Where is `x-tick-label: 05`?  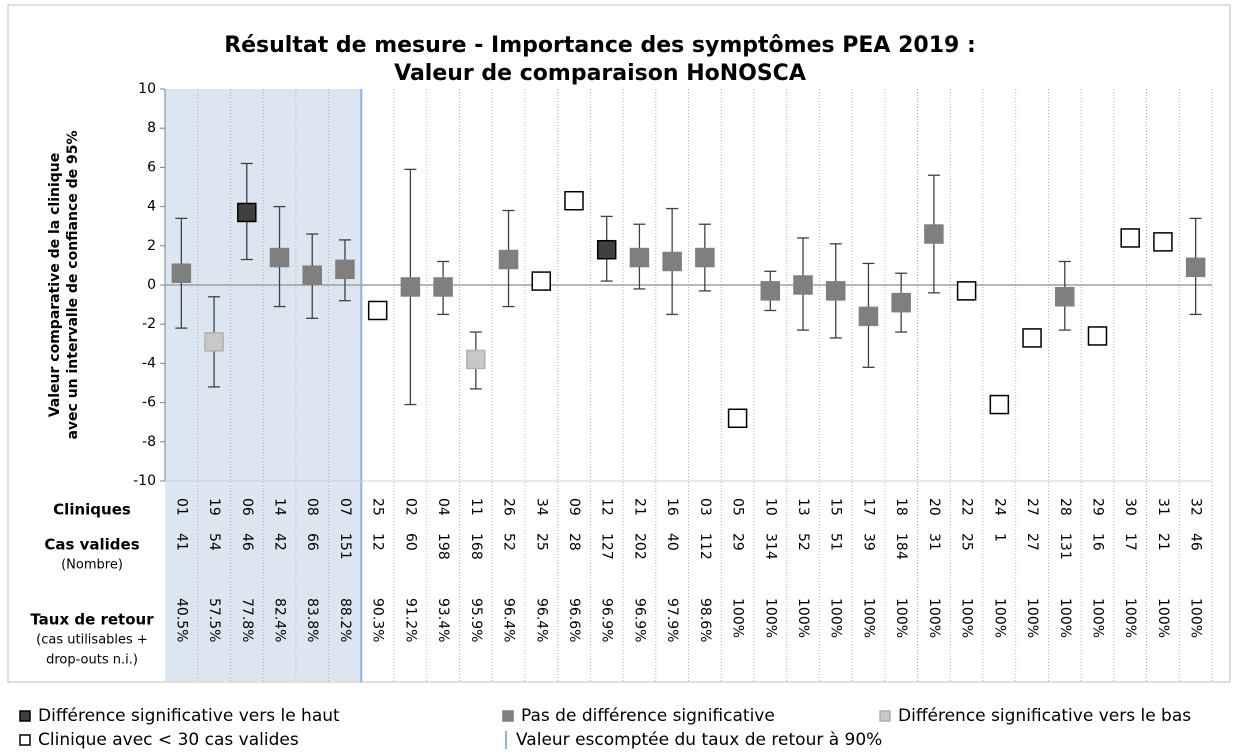
x-tick-label: 05 is located at coordinates (738, 507).